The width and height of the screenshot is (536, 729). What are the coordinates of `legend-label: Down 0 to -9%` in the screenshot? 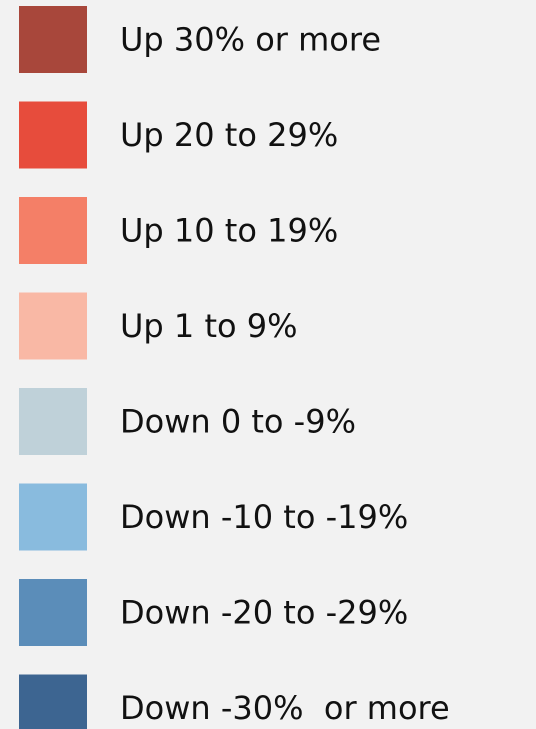 It's located at (238, 422).